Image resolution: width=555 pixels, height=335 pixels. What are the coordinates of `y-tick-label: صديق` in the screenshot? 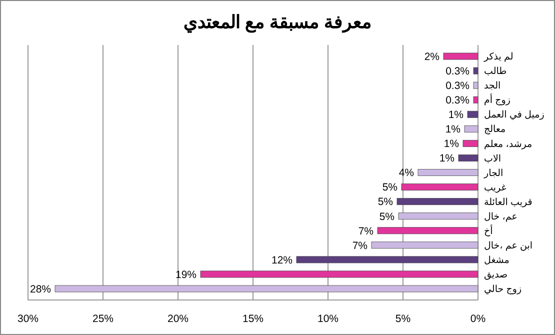 It's located at (496, 275).